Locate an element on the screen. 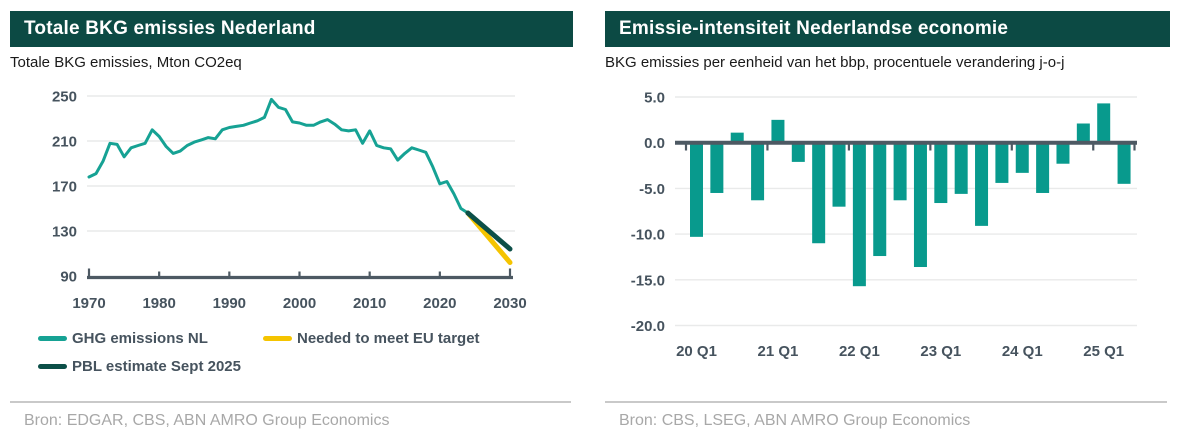 This screenshot has width=1194, height=442. y-tick-label: 170 is located at coordinates (64, 187).